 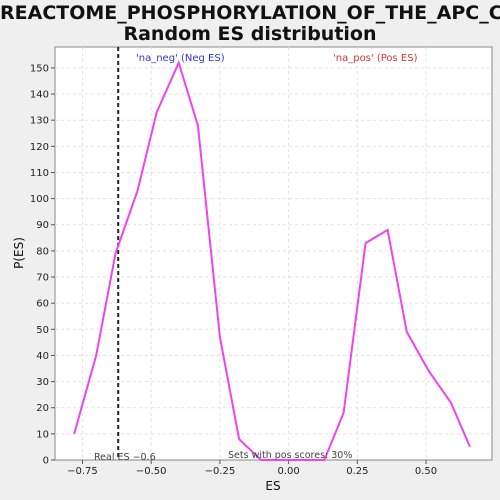 What do you see at coordinates (125, 457) in the screenshot?
I see `real-es-label: Real ES −0.6` at bounding box center [125, 457].